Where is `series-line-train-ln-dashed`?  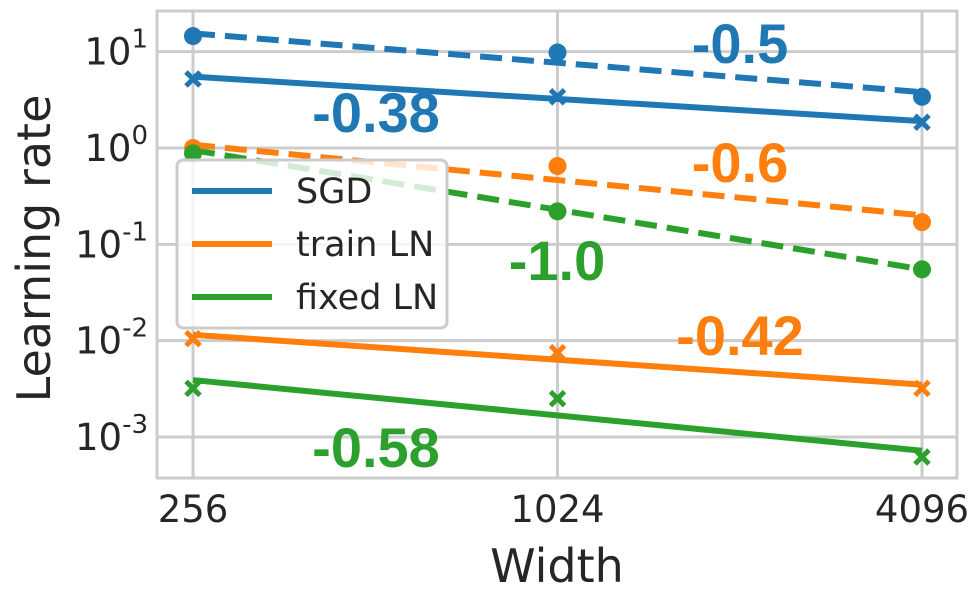
series-line-train-ln-dashed is located at coordinates (557, 180).